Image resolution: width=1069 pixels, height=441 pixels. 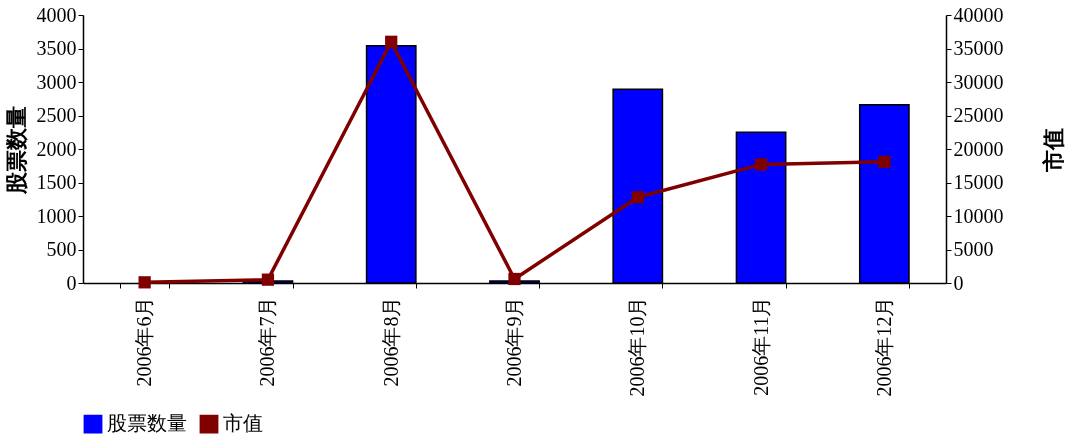 What do you see at coordinates (56, 115) in the screenshot?
I see `y-tick-label: 2500` at bounding box center [56, 115].